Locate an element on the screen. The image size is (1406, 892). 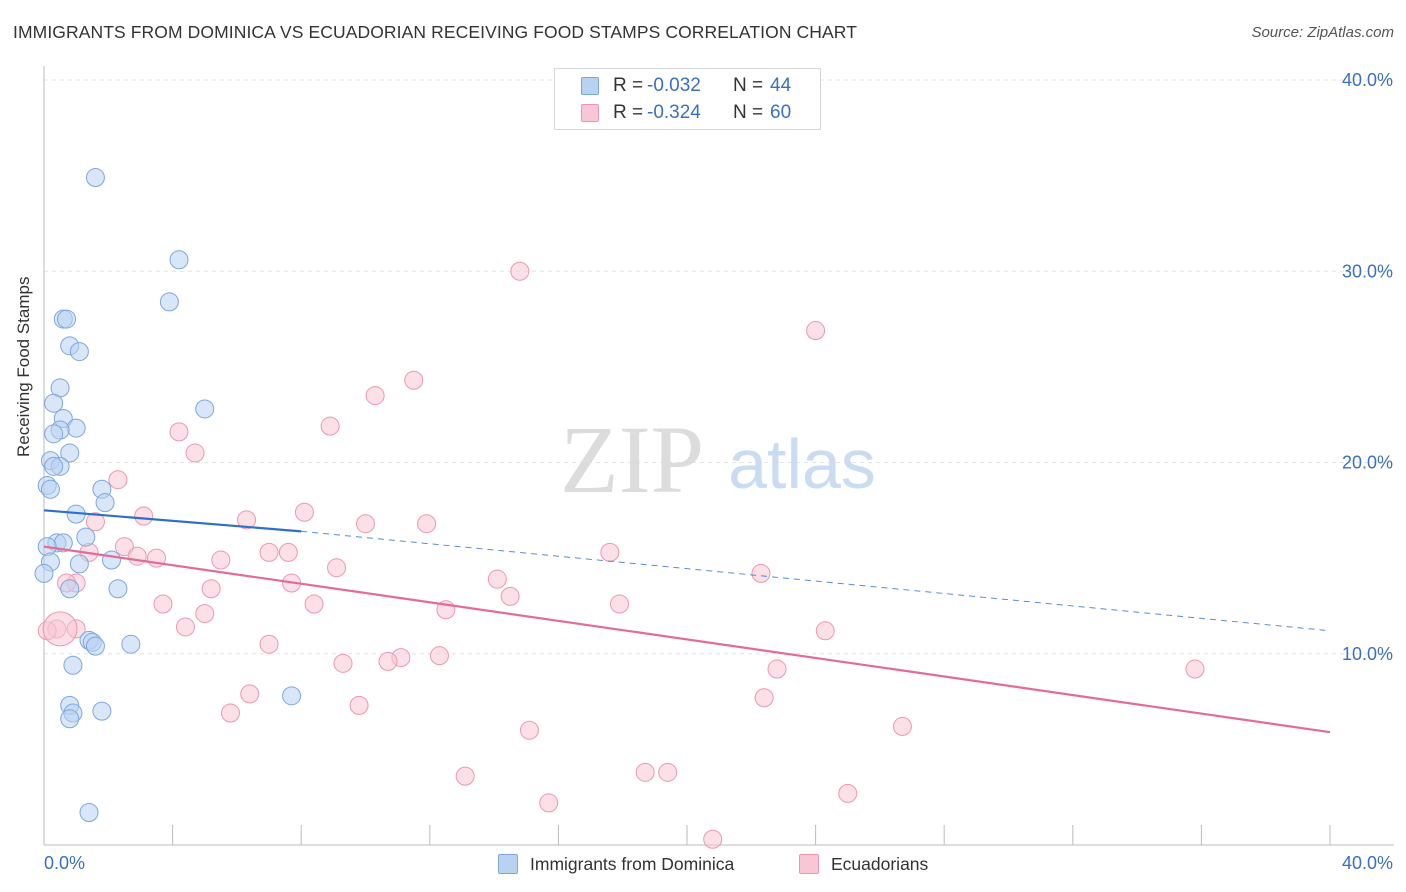
series-dominica is located at coordinates (168, 495).